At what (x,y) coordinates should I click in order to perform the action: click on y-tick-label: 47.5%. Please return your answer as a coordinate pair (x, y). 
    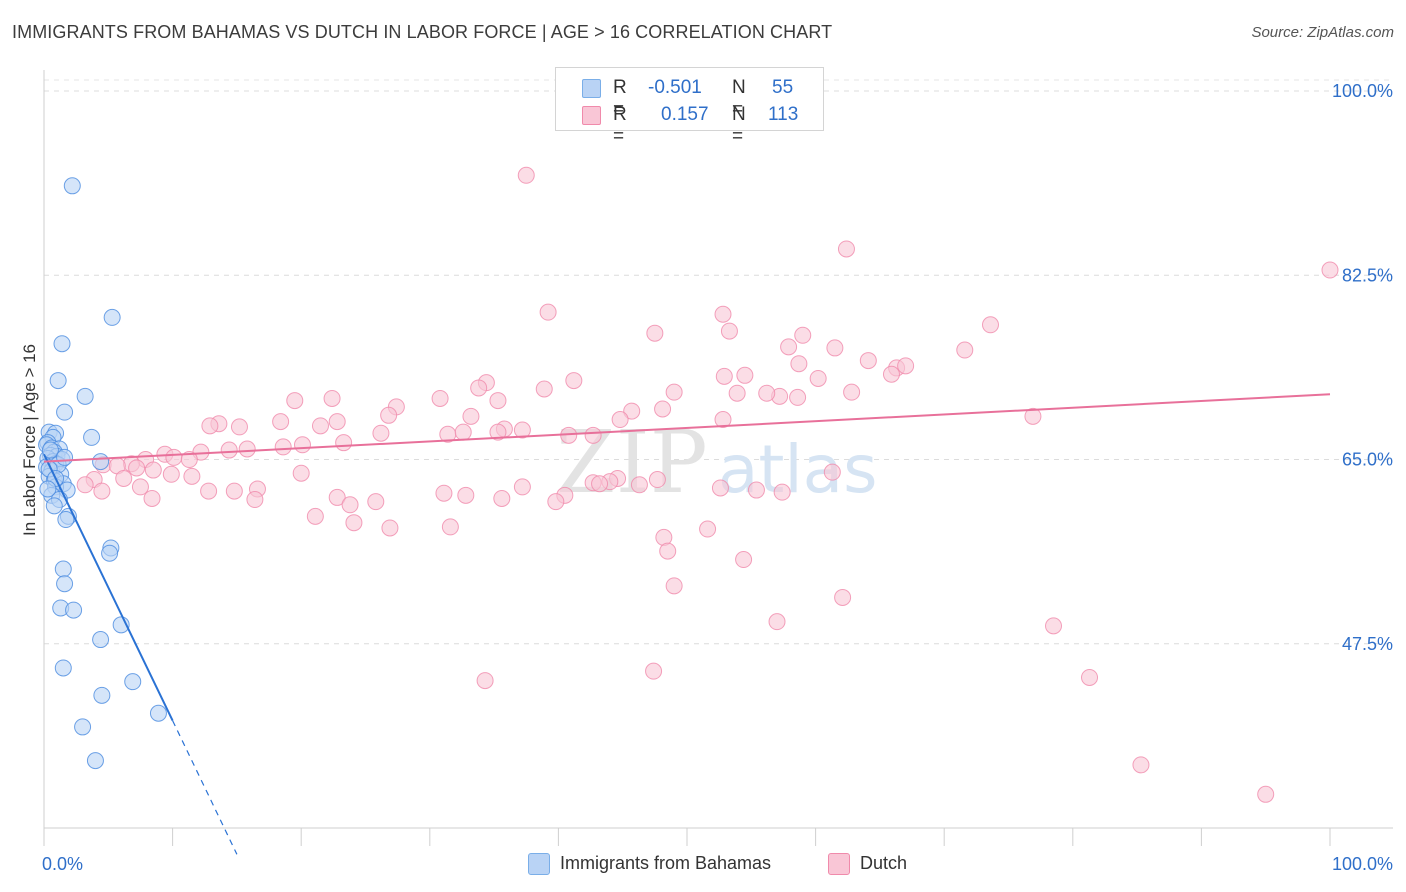
    Looking at the image, I should click on (1367, 644).